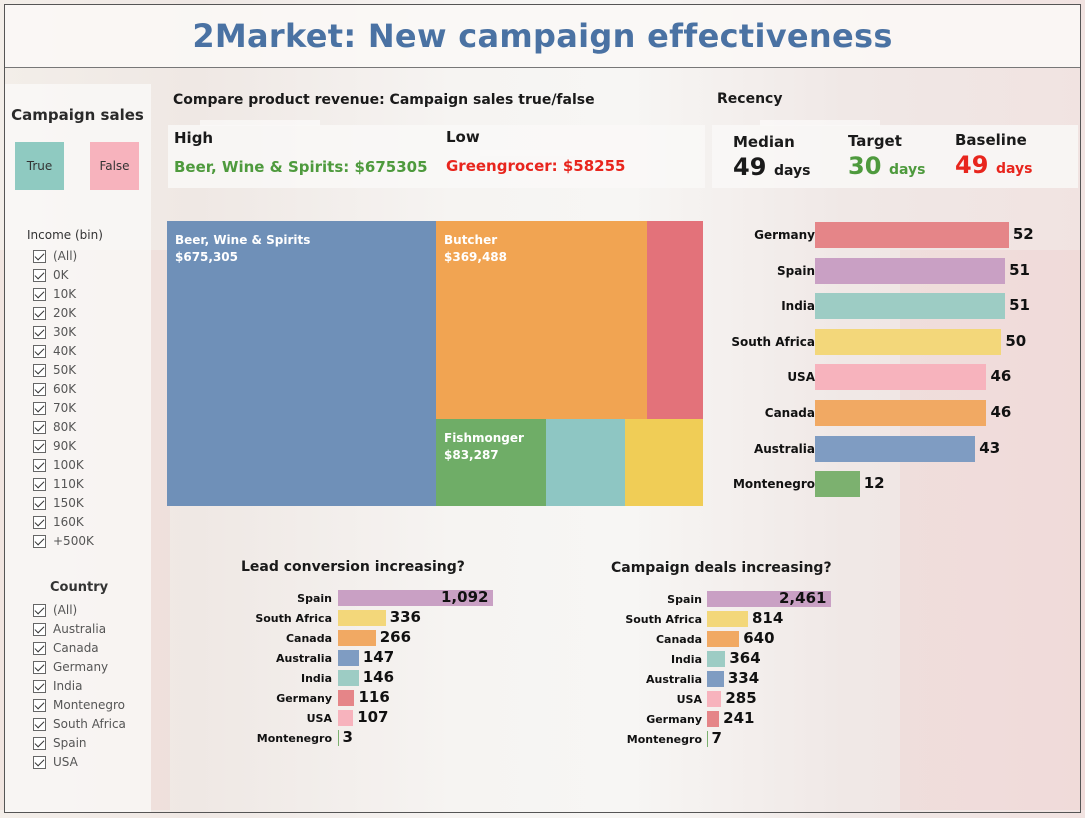 This screenshot has width=1085, height=818. I want to click on campaign-deals-bar-germany, so click(713, 719).